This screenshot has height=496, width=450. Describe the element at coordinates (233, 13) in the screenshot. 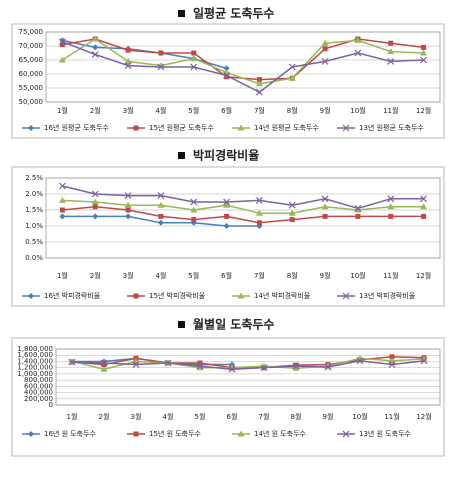

I see `chart-title: 일평균 도축두수` at that location.